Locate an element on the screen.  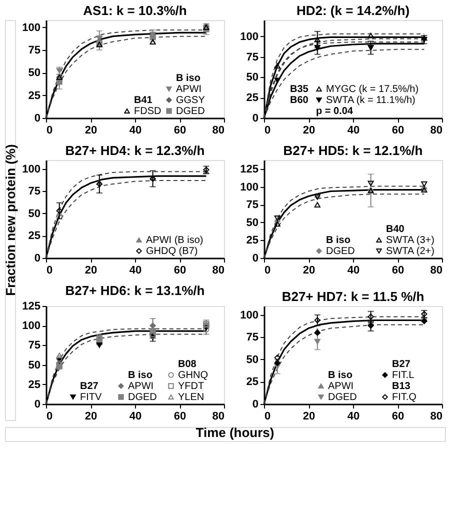
chart-title: B27+ HD7: k = 11.5 %/h is located at coordinates (353, 296).